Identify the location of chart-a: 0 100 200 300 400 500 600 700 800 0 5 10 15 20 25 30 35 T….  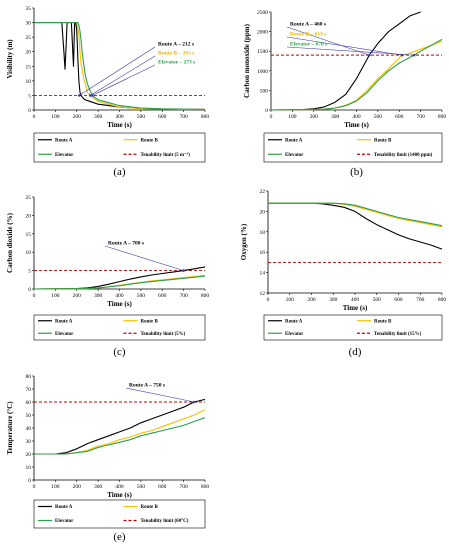
(107, 92).